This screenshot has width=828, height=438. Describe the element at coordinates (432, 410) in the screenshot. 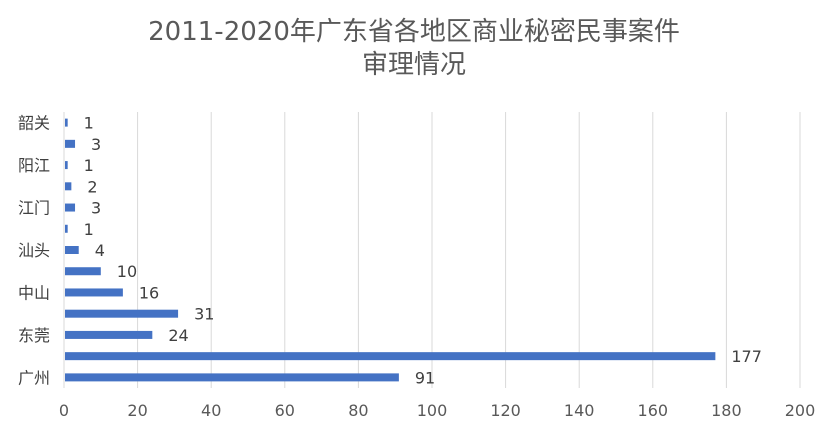

I see `x-tick-label: 100` at that location.